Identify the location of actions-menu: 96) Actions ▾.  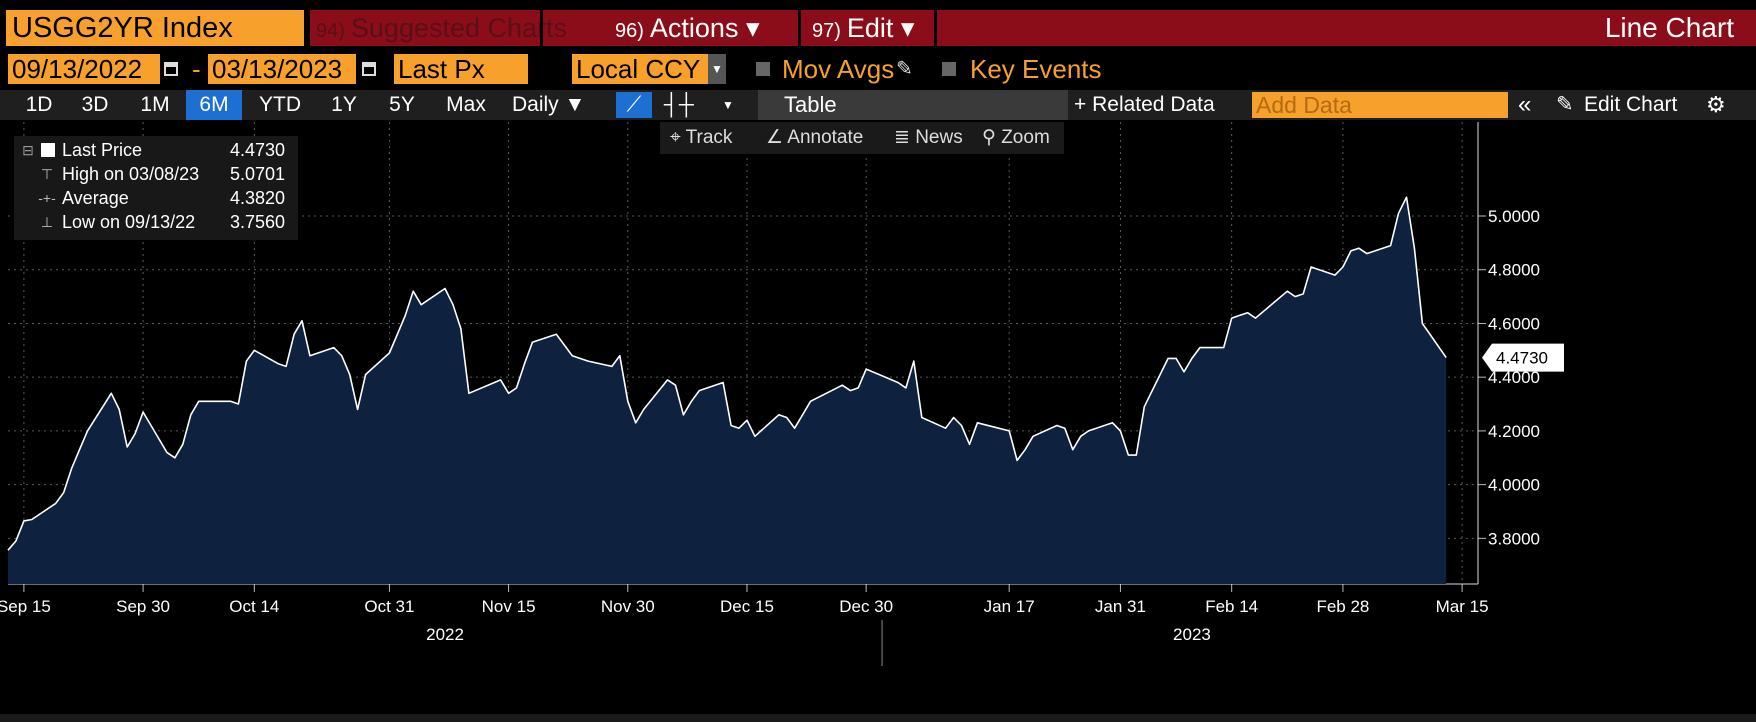
(687, 28).